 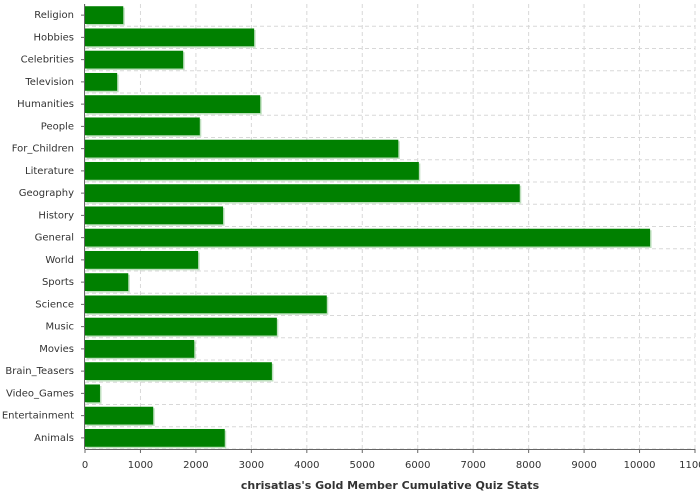 What do you see at coordinates (57, 126) in the screenshot?
I see `y-tick-label: People` at bounding box center [57, 126].